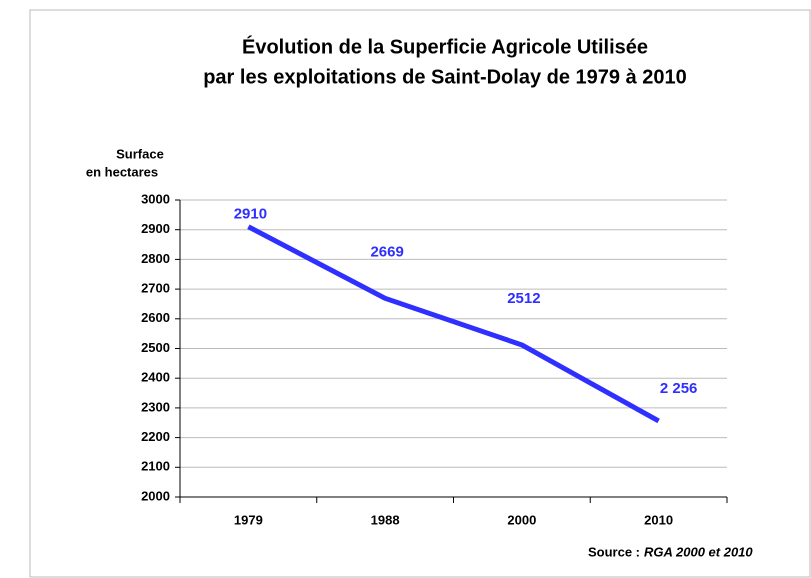 The image size is (811, 578). Describe the element at coordinates (658, 519) in the screenshot. I see `x-tick-label: 2010` at that location.